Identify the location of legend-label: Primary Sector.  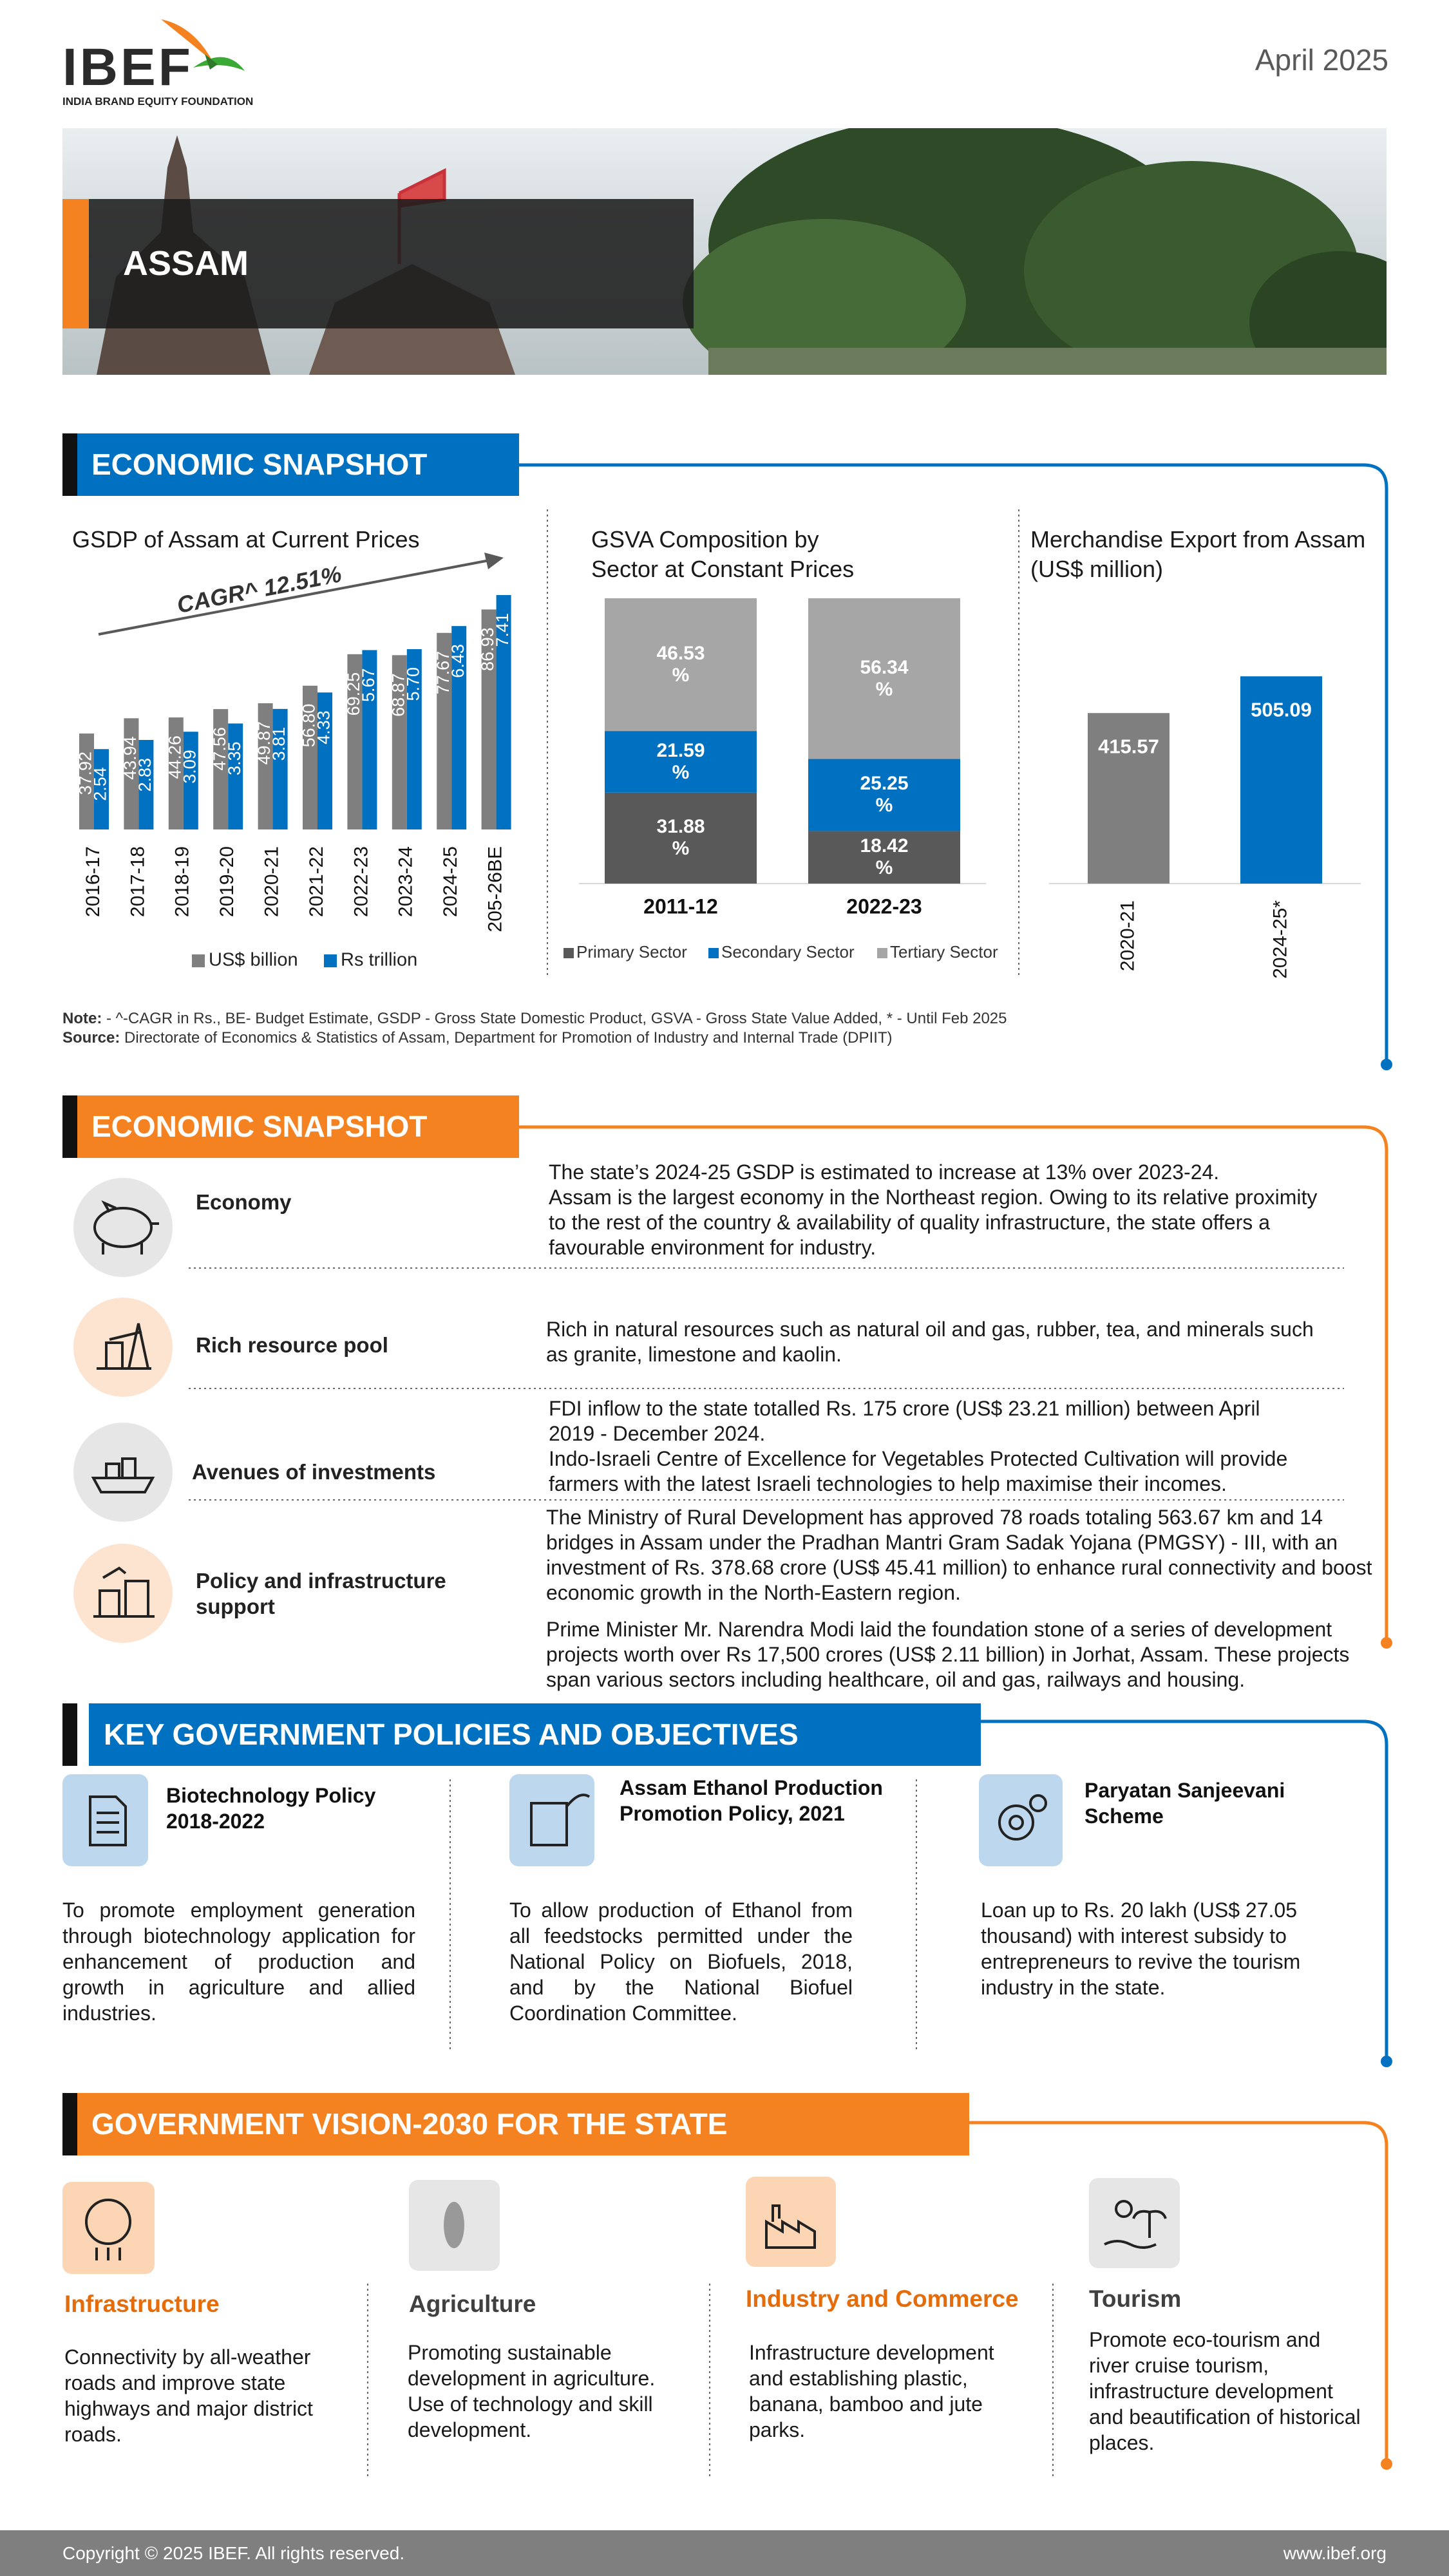
(631, 951).